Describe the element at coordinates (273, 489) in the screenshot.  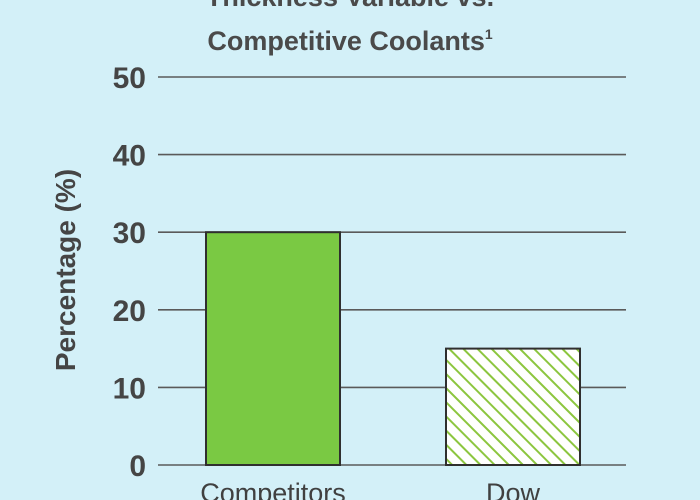
I see `category-label-competitors: Competitors` at that location.